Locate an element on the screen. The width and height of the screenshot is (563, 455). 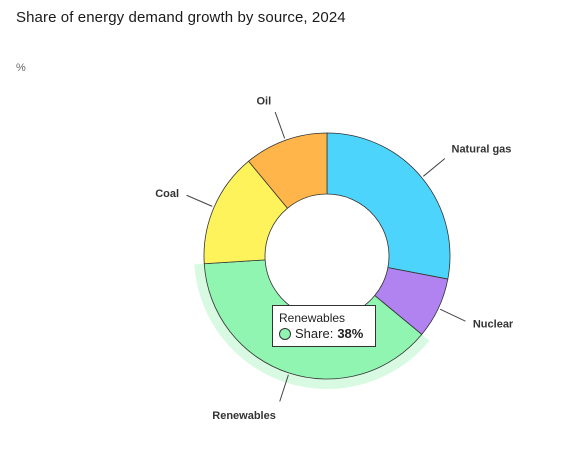
hover-halo is located at coordinates (312, 326).